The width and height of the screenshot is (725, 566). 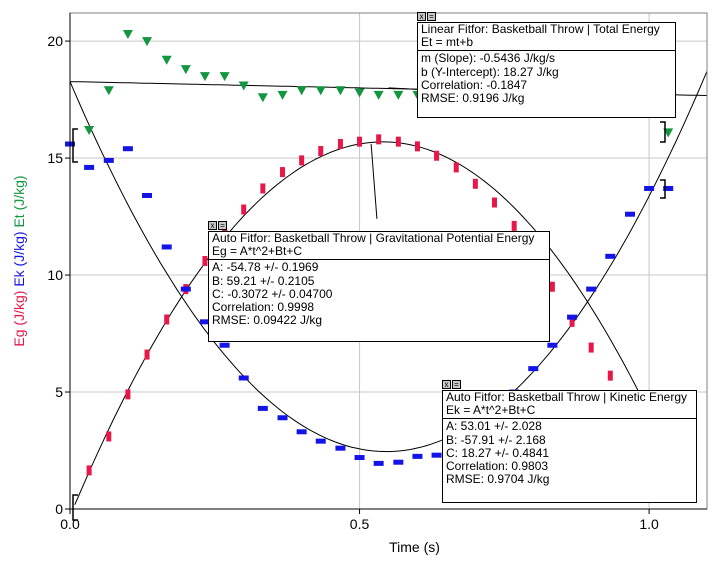 What do you see at coordinates (488, 58) in the screenshot?
I see `fit-param: m (Slope): -0.5436 J/kg/s` at bounding box center [488, 58].